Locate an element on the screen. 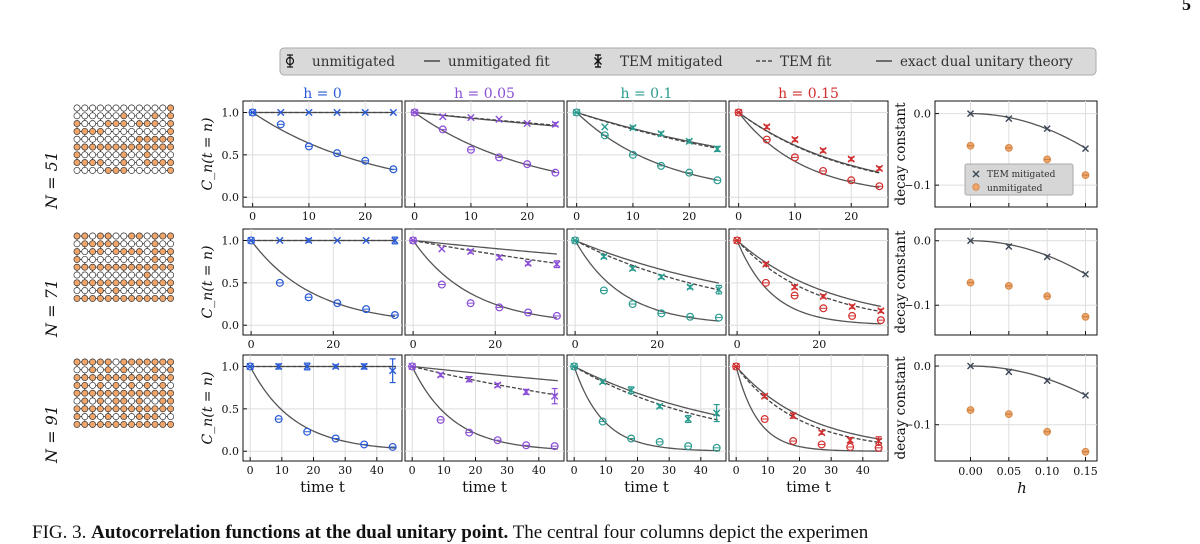 Image resolution: width=1200 pixels, height=544 pixels. decay-frame is located at coordinates (1016, 408).